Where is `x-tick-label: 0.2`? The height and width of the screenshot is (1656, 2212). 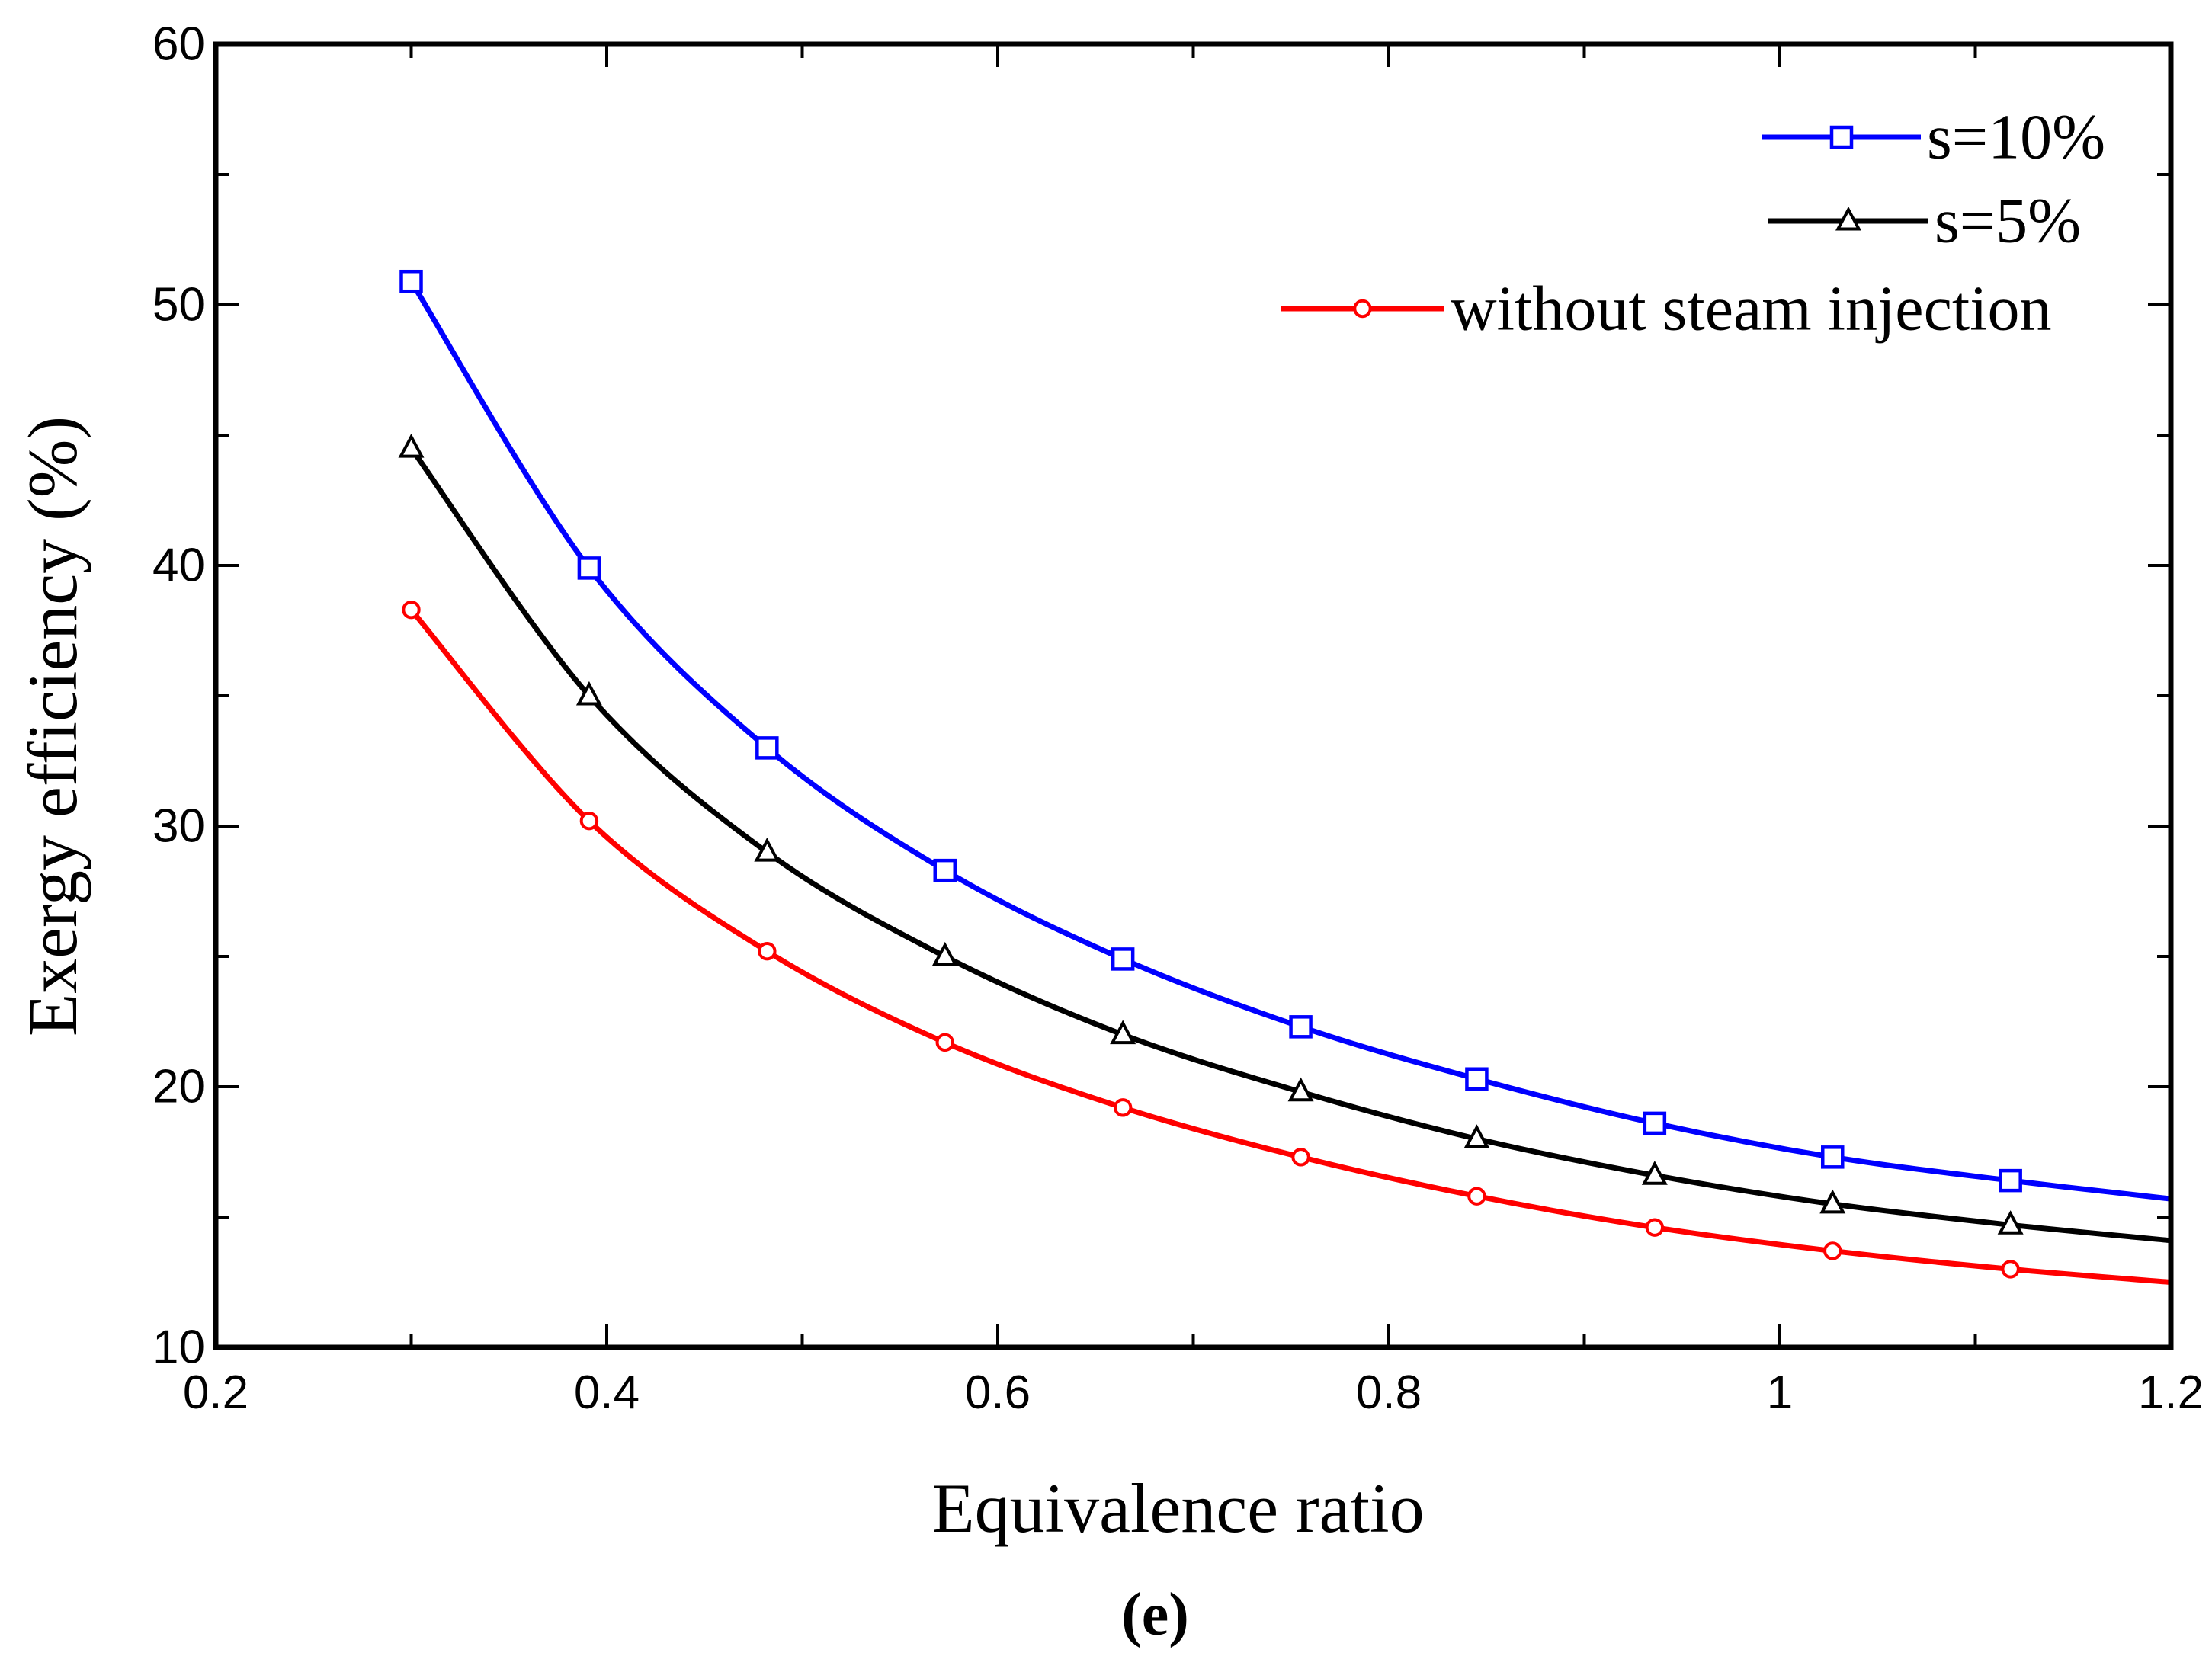
x-tick-label: 0.2 is located at coordinates (215, 1392).